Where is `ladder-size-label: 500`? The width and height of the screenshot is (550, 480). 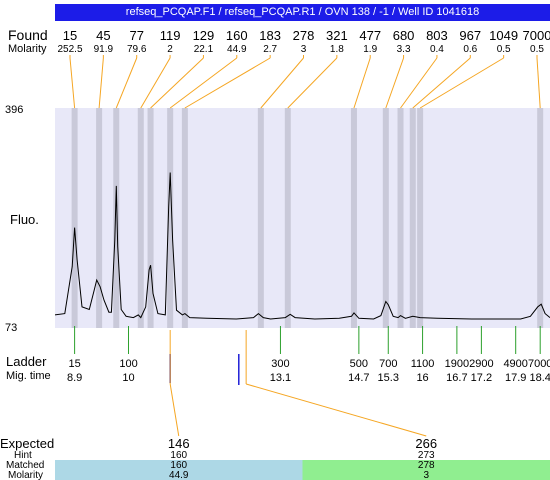
ladder-size-label: 500 is located at coordinates (359, 364).